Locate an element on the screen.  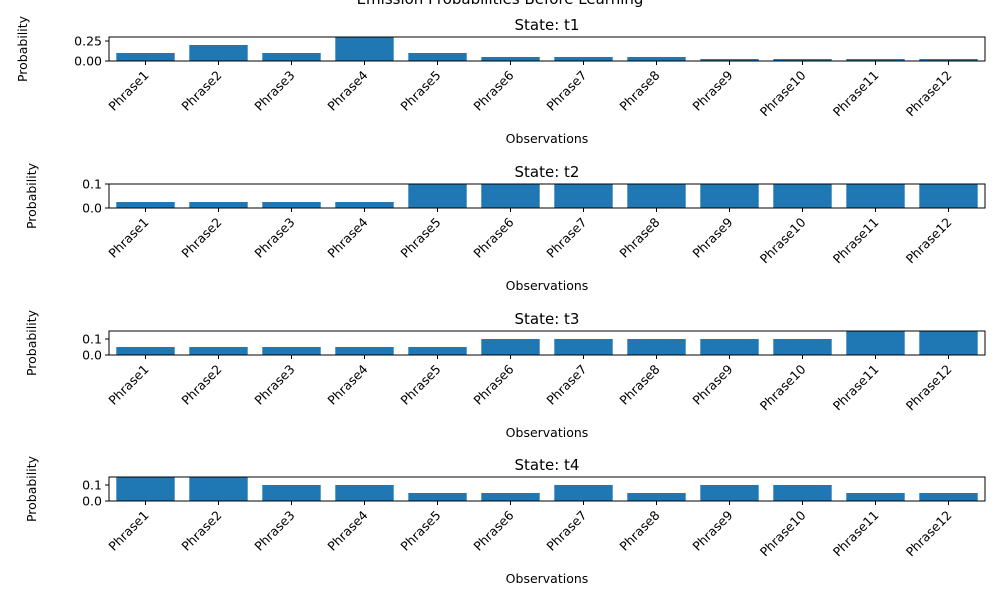
bar-phrase4 is located at coordinates (364, 205).